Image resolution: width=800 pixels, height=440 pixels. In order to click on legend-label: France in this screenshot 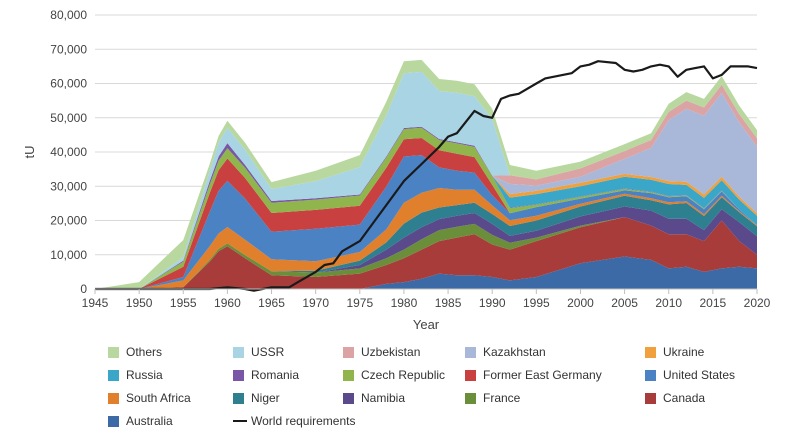, I will do `click(502, 398)`.